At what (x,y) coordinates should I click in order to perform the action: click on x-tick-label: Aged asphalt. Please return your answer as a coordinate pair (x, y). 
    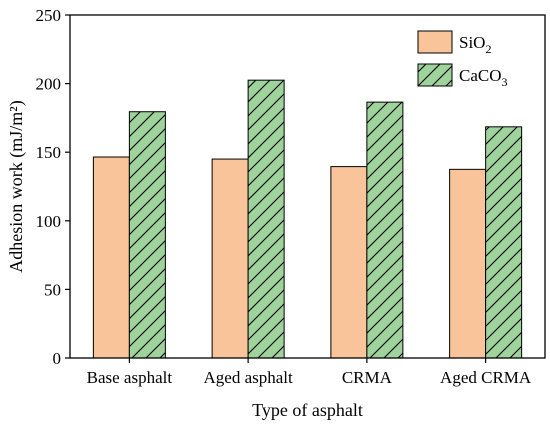
    Looking at the image, I should click on (249, 377).